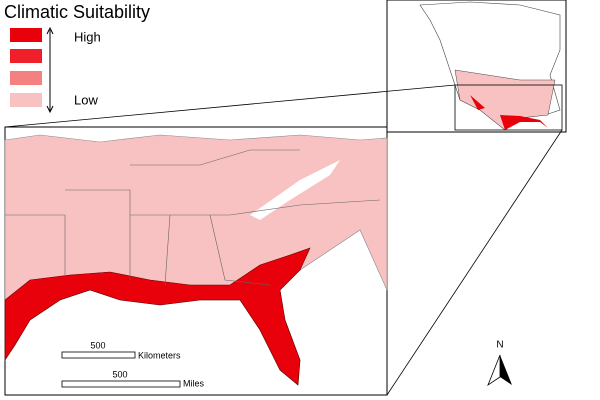 The image size is (600, 400). What do you see at coordinates (77, 12) in the screenshot?
I see `legend-title: Climatic Suitability` at bounding box center [77, 12].